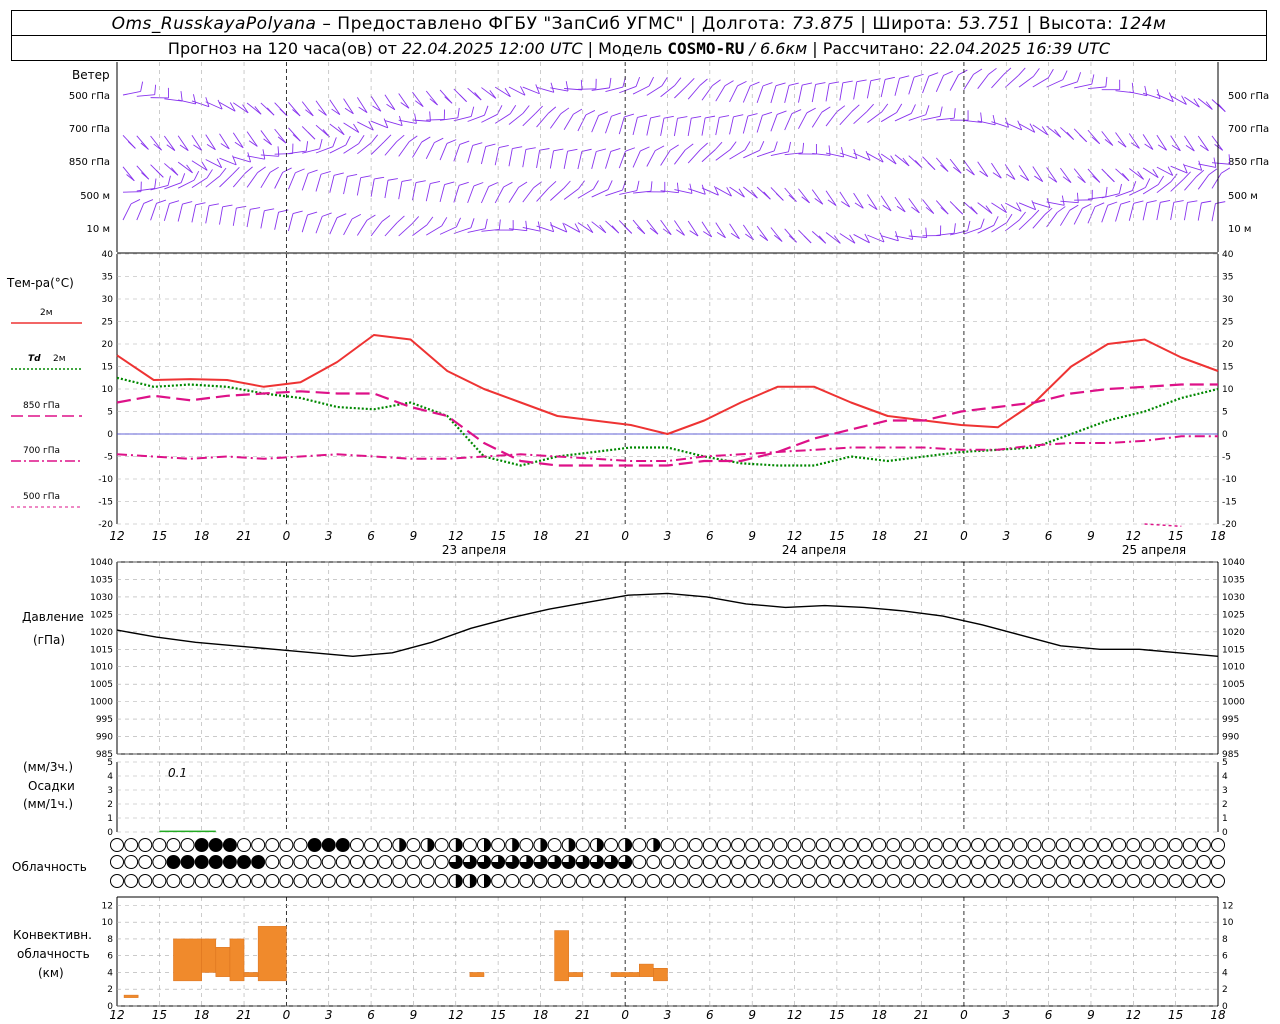 This screenshot has height=1024, width=1280. Describe the element at coordinates (1049, 536) in the screenshot. I see `temp-x-tick-label: 6` at that location.